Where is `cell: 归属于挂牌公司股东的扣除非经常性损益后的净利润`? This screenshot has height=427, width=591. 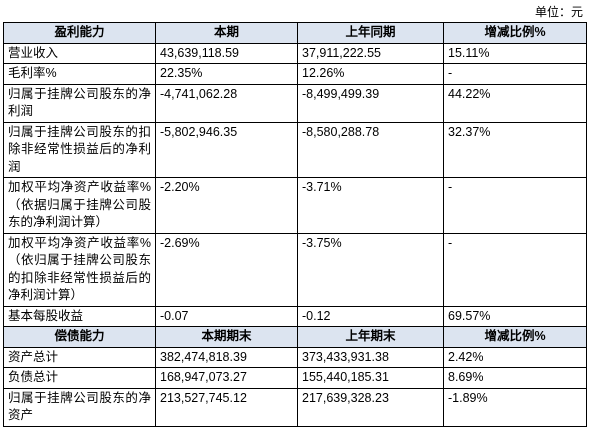 cell: 归属于挂牌公司股东的扣除非经常性损益后的净利润 is located at coordinates (79, 149).